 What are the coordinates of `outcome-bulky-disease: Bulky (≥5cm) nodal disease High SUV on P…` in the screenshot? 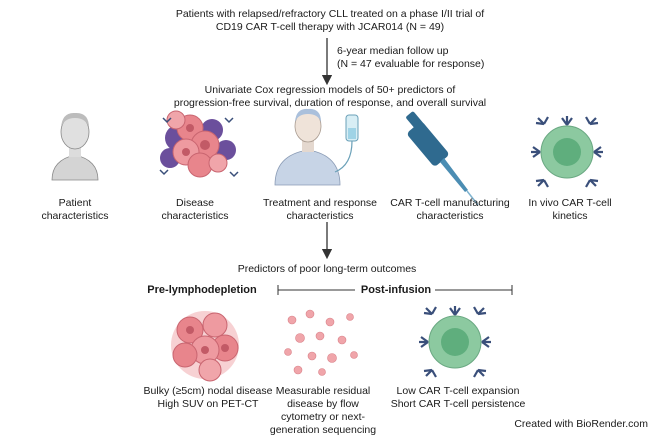 It's located at (208, 397).